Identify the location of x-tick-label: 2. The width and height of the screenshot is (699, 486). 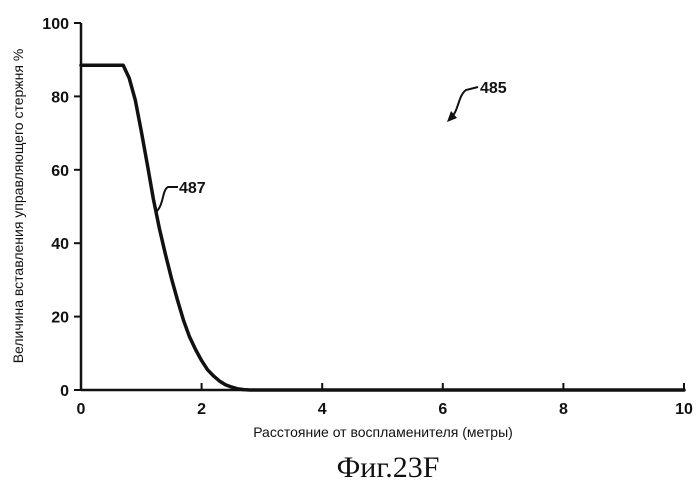
(201, 409).